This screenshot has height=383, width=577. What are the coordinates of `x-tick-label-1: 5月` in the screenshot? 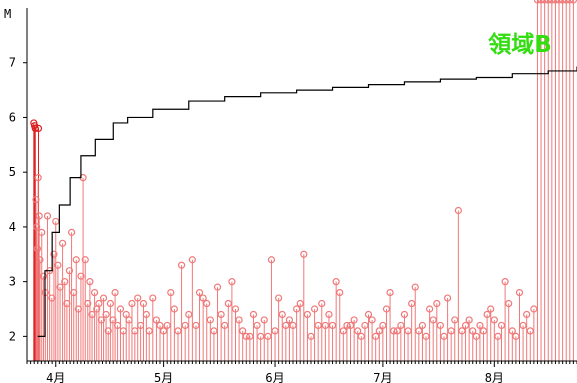 It's located at (163, 377).